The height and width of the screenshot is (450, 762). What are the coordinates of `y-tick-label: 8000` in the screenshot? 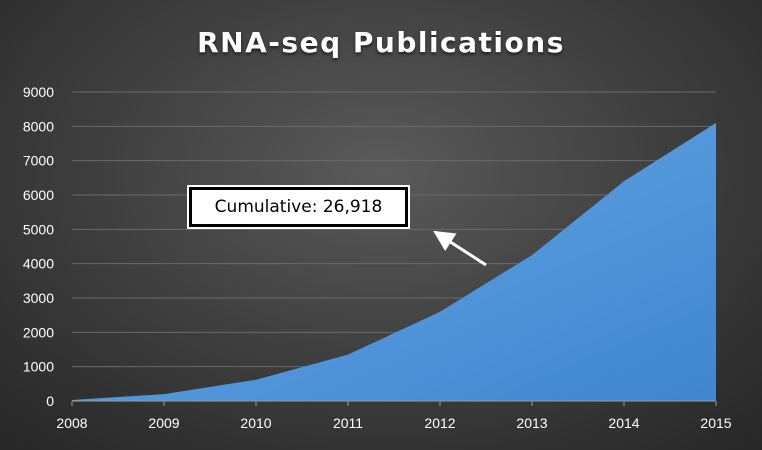 It's located at (38, 126).